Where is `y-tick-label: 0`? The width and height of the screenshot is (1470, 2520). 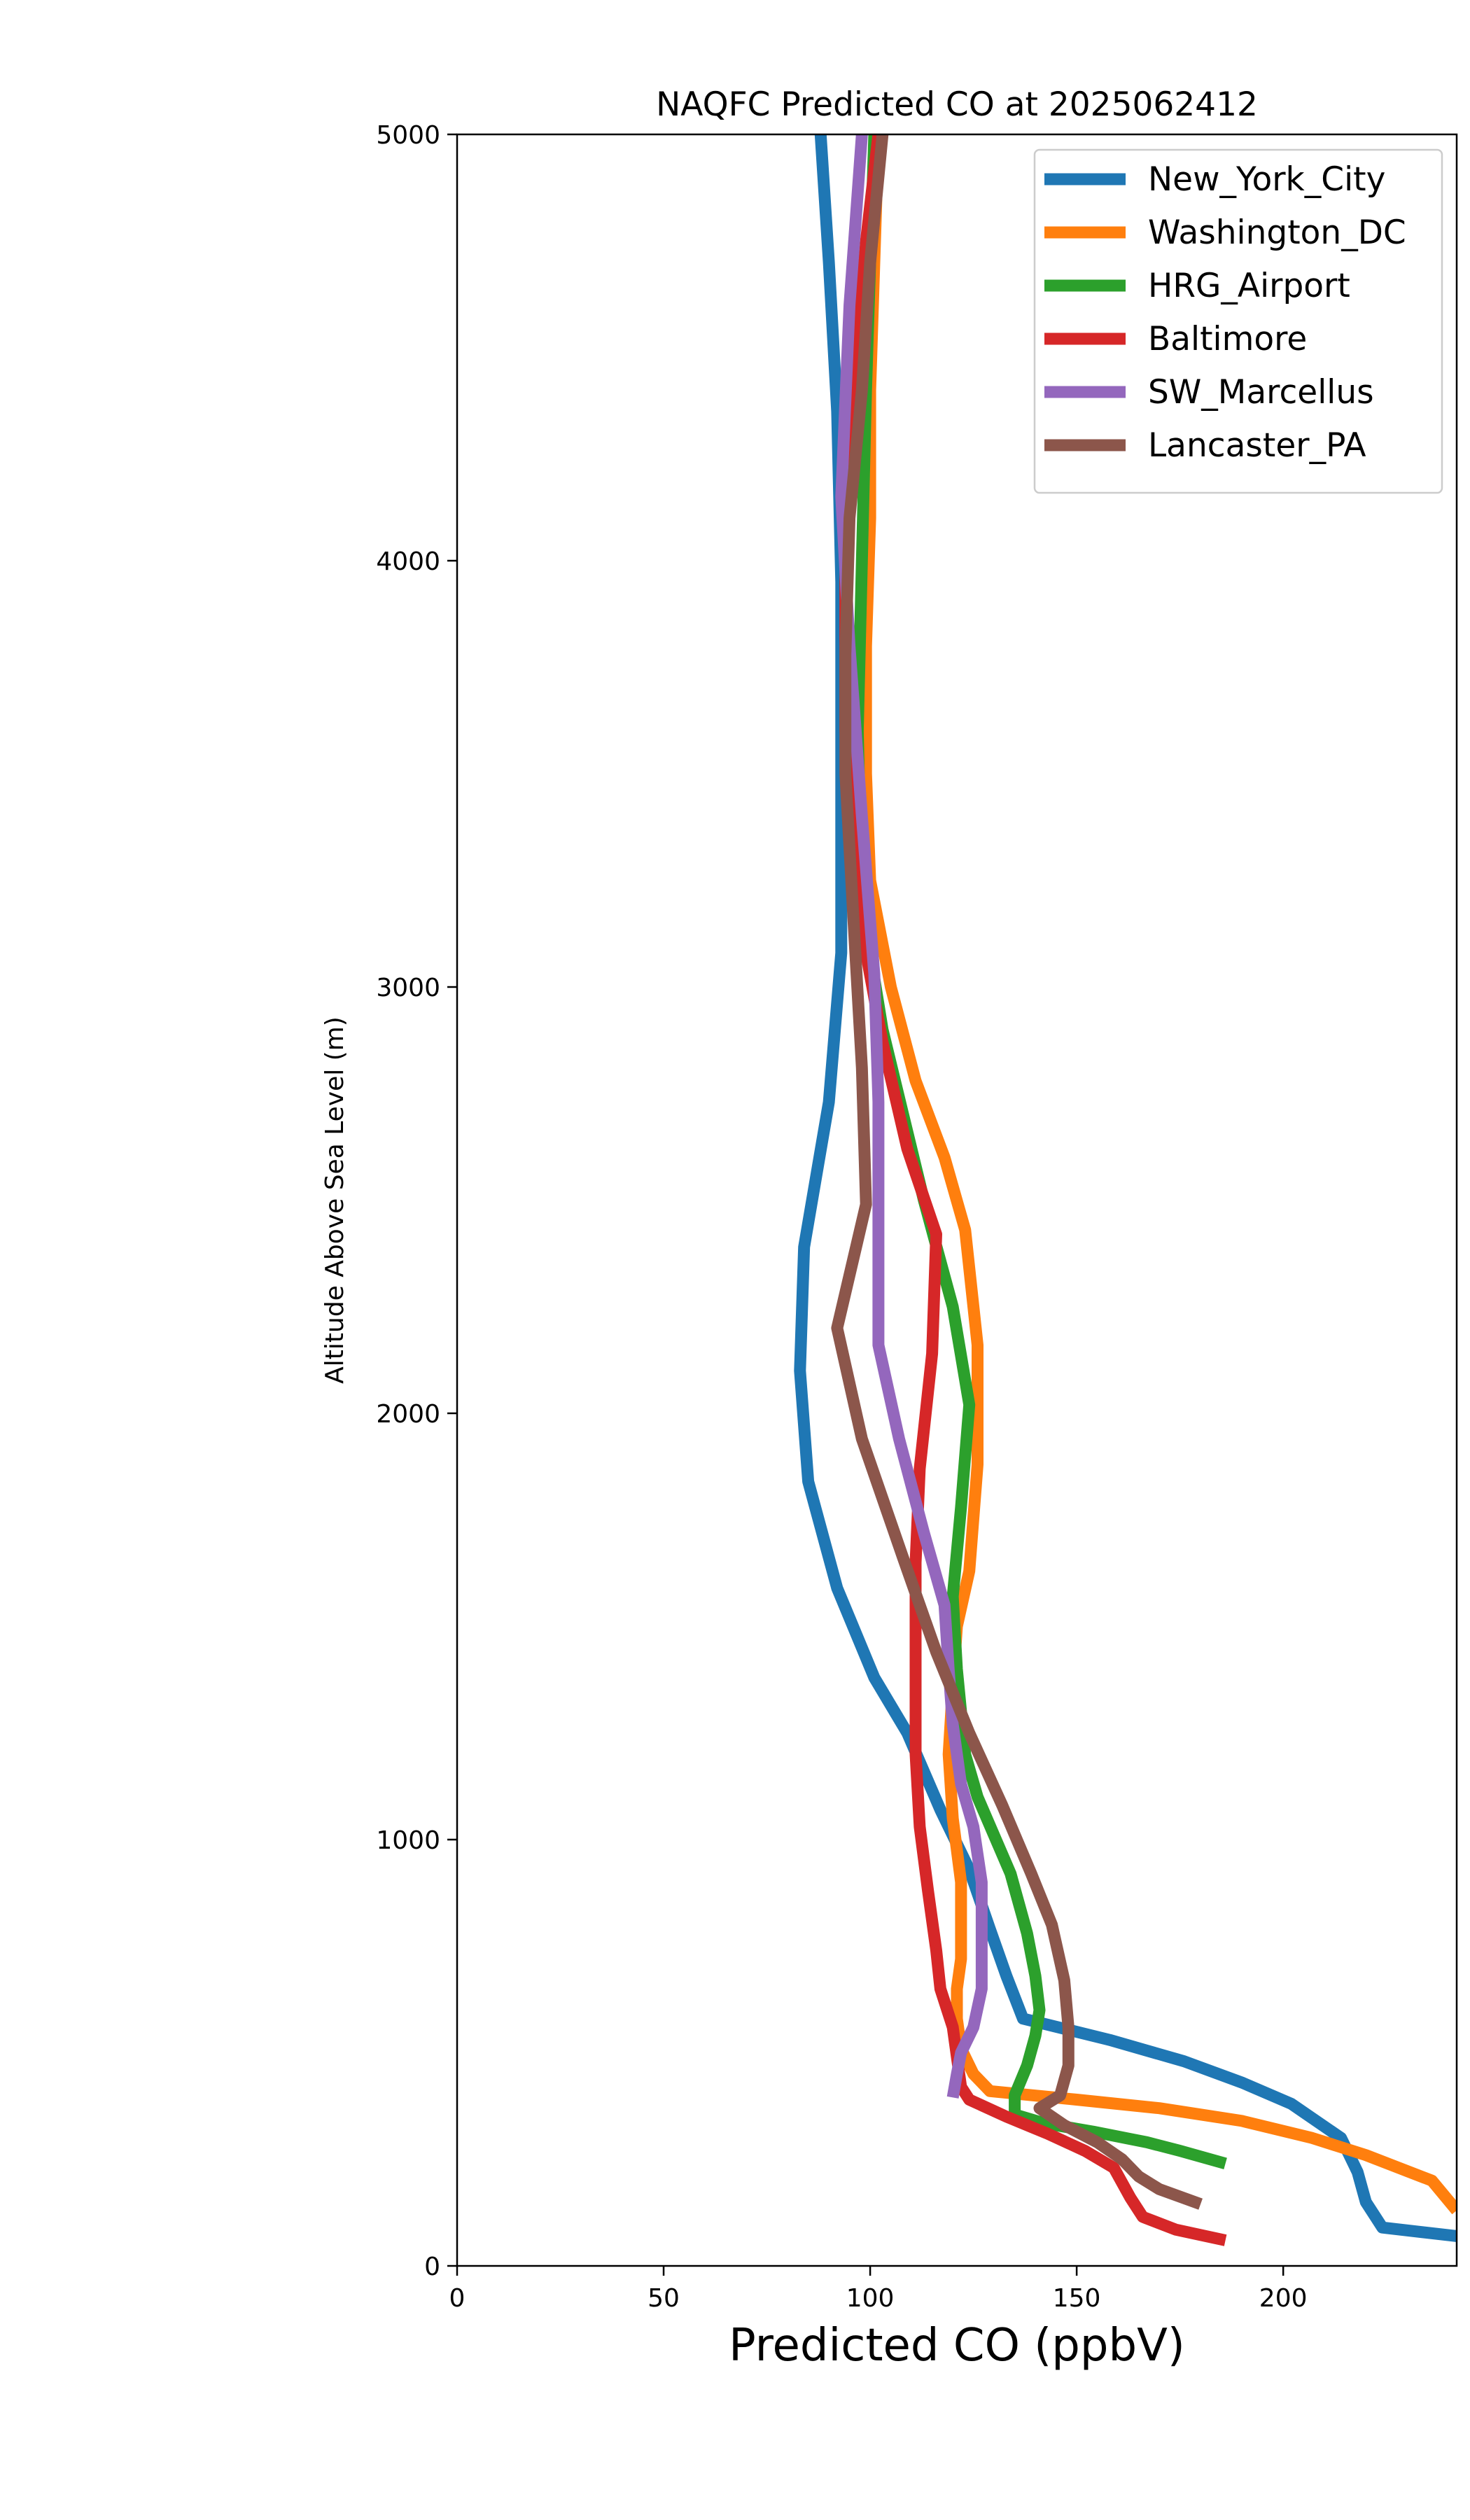 y-tick-label: 0 is located at coordinates (432, 2267).